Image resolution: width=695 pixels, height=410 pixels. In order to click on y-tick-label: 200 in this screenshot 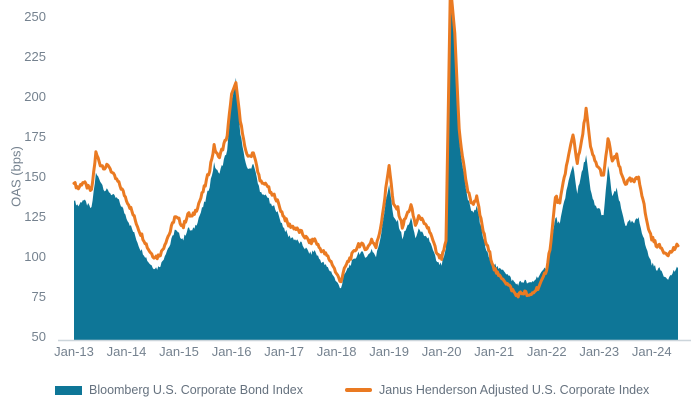, I will do `click(35, 96)`.